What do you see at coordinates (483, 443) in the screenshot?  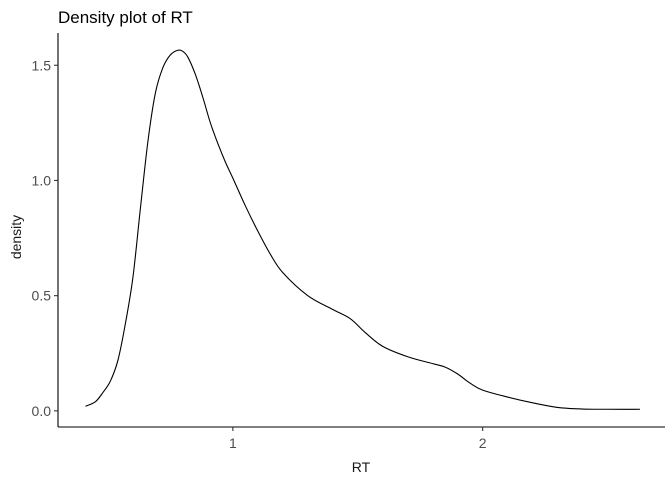 I see `x-tick-label: 2` at bounding box center [483, 443].